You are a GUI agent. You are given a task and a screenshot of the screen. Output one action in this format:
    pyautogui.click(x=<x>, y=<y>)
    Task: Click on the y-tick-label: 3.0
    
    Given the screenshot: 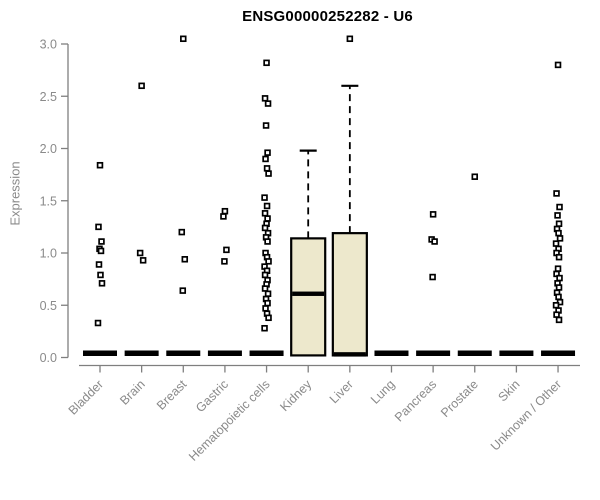 What is the action you would take?
    pyautogui.click(x=48, y=45)
    